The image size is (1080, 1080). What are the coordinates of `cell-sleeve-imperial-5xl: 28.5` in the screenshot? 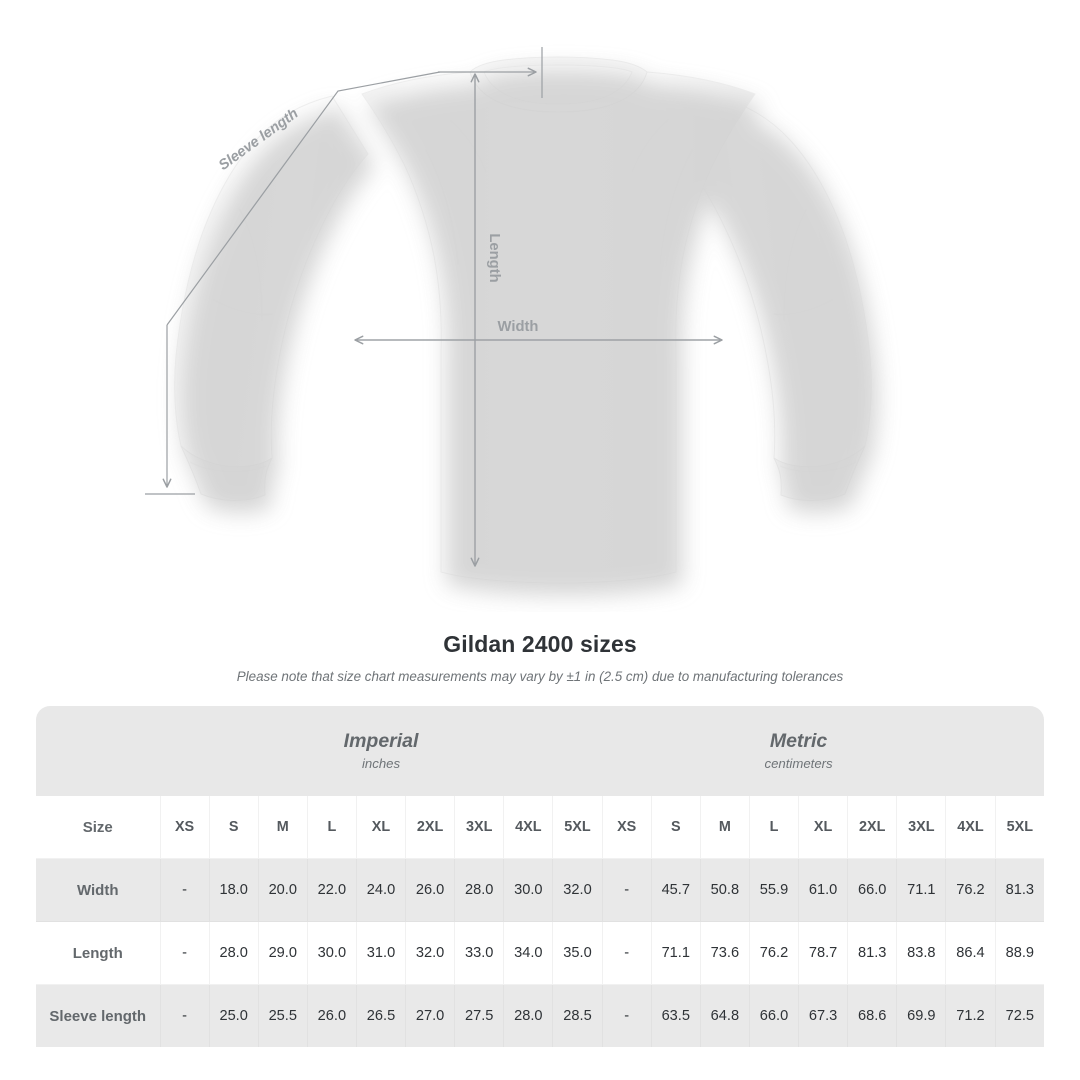 It's located at (577, 1015).